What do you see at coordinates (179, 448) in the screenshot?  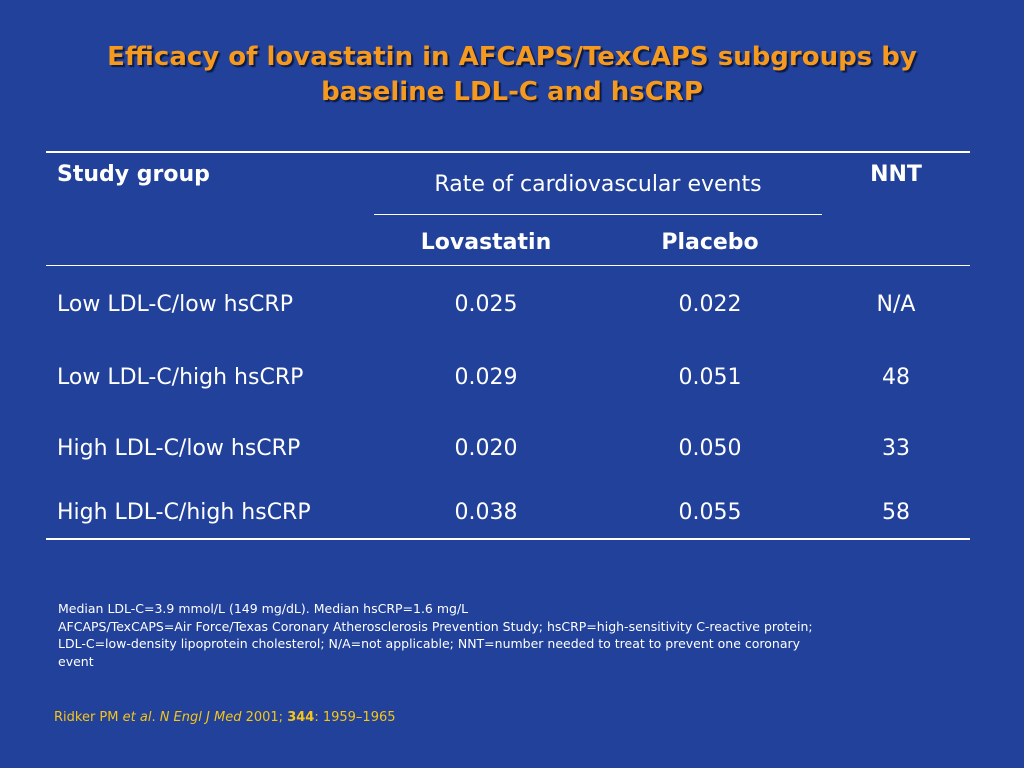 I see `row-study-group: High LDL-C/low hsCRP` at bounding box center [179, 448].